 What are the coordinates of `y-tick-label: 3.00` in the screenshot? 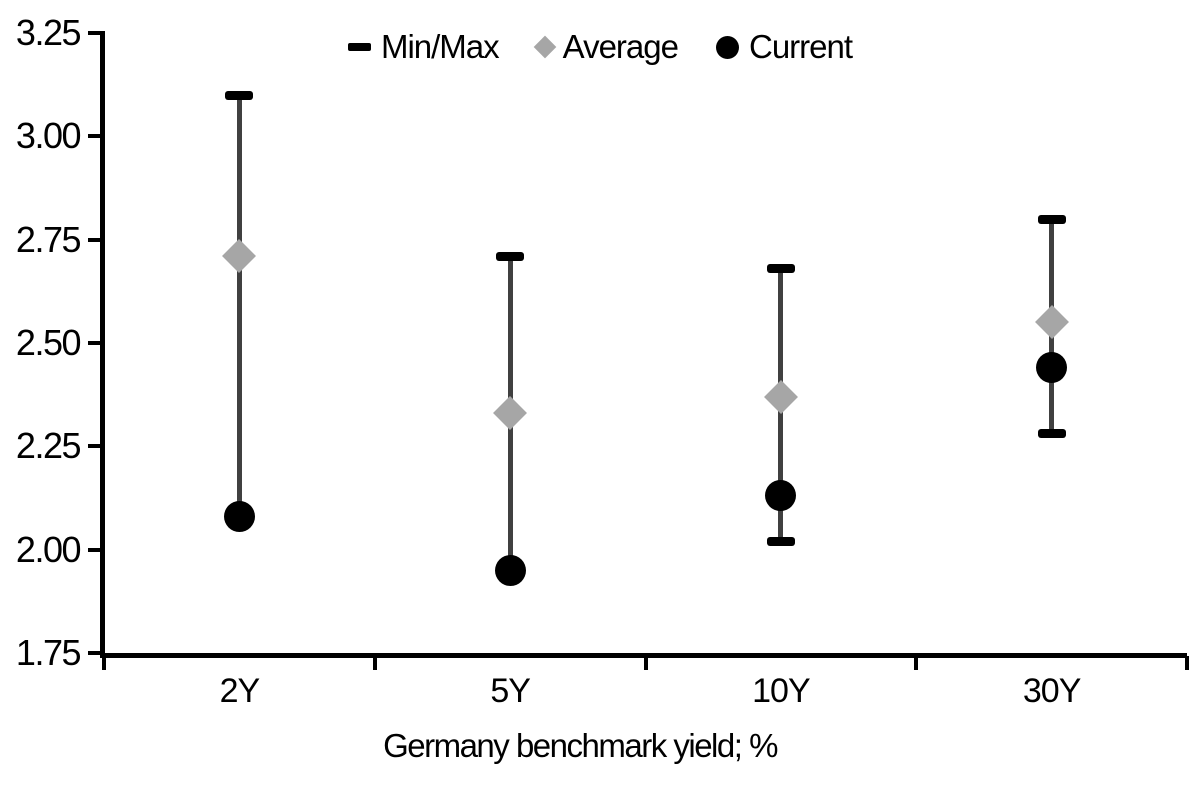 It's located at (48, 136).